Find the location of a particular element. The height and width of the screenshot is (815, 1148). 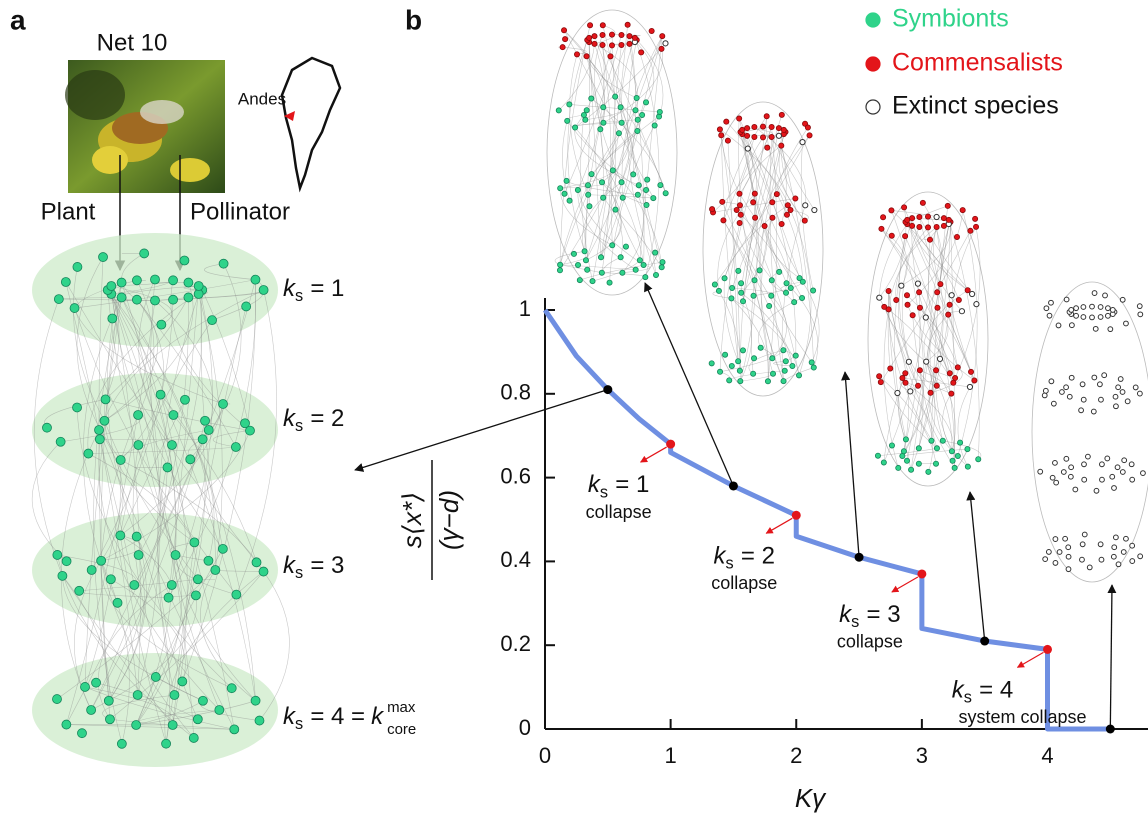

layer-background is located at coordinates (155, 430).